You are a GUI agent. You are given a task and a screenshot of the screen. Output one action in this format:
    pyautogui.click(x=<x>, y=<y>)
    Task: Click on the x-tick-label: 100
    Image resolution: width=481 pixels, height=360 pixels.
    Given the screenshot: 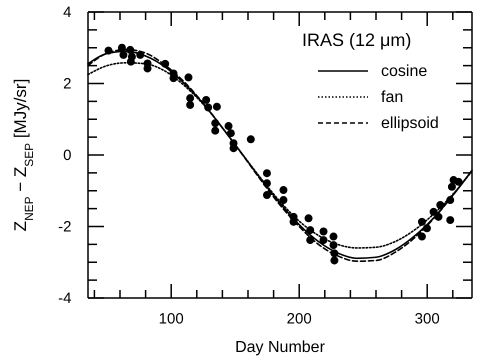 What is the action you would take?
    pyautogui.click(x=171, y=319)
    